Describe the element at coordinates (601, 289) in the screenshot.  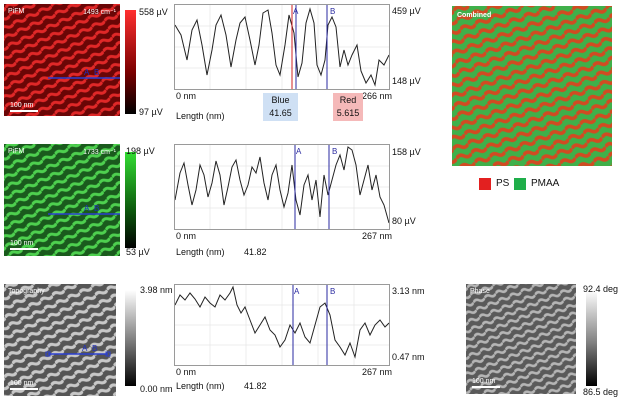
I see `colorbar-max-label: 92.4 deg` at that location.